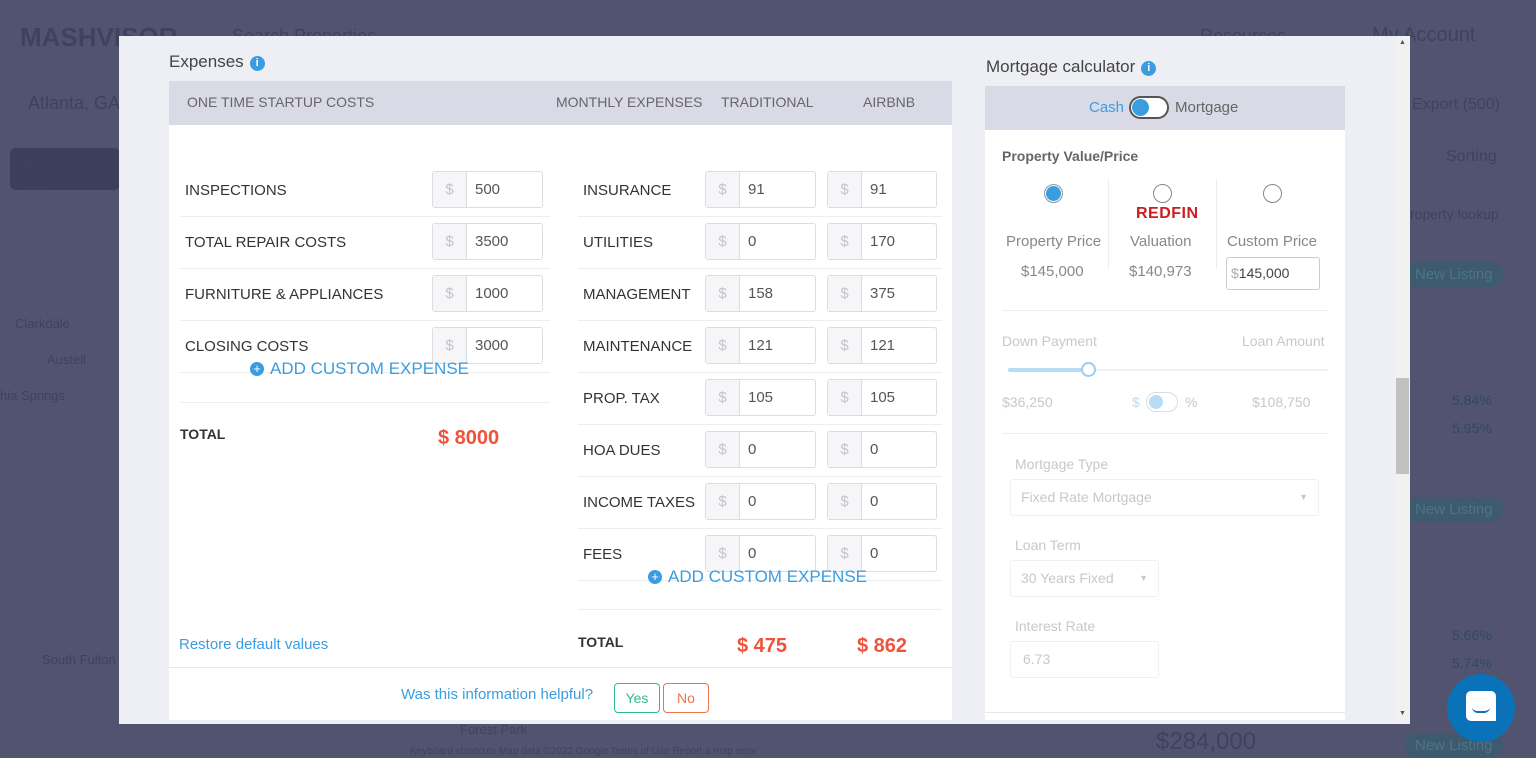  I want to click on airbnb-expense-input: $105, so click(882, 397).